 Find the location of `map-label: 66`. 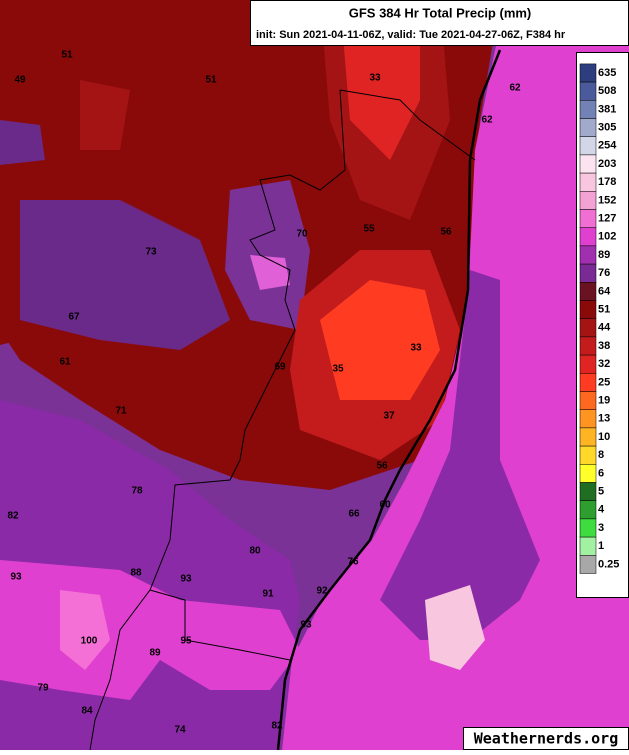

map-label: 66 is located at coordinates (354, 514).